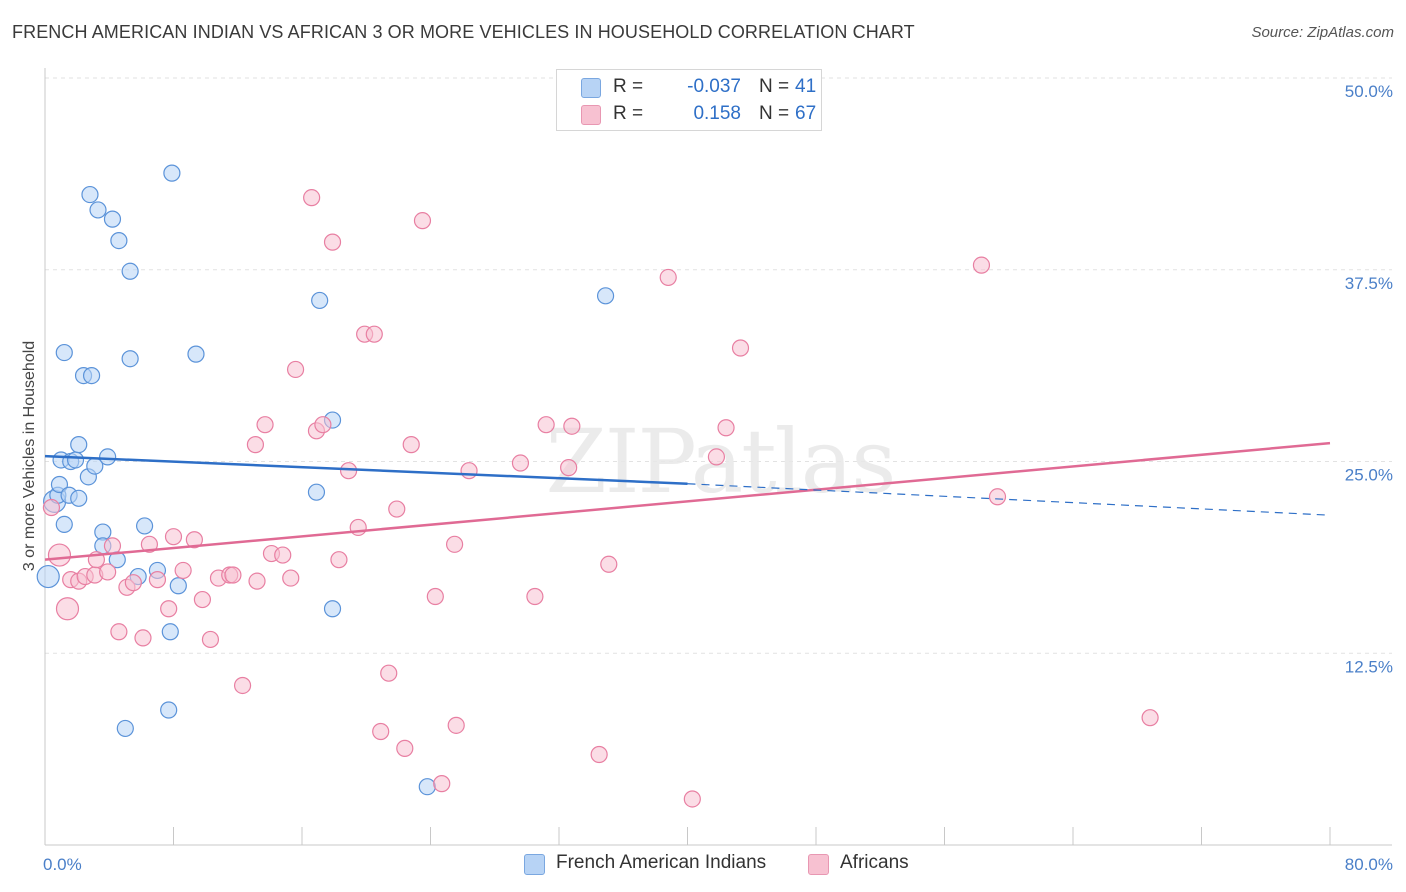 Image resolution: width=1406 pixels, height=892 pixels. Describe the element at coordinates (1009, 499) in the screenshot. I see `trend-line-french-dashed` at that location.